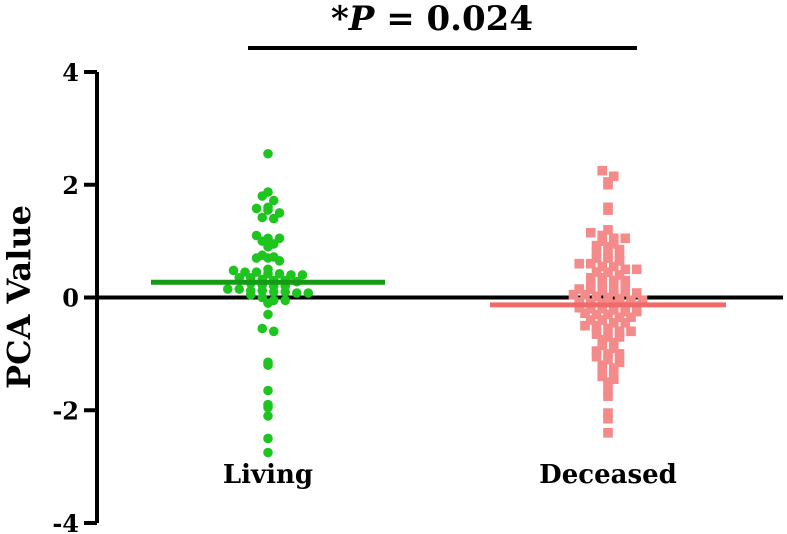  Describe the element at coordinates (268, 475) in the screenshot. I see `category-label-living: Living` at that location.